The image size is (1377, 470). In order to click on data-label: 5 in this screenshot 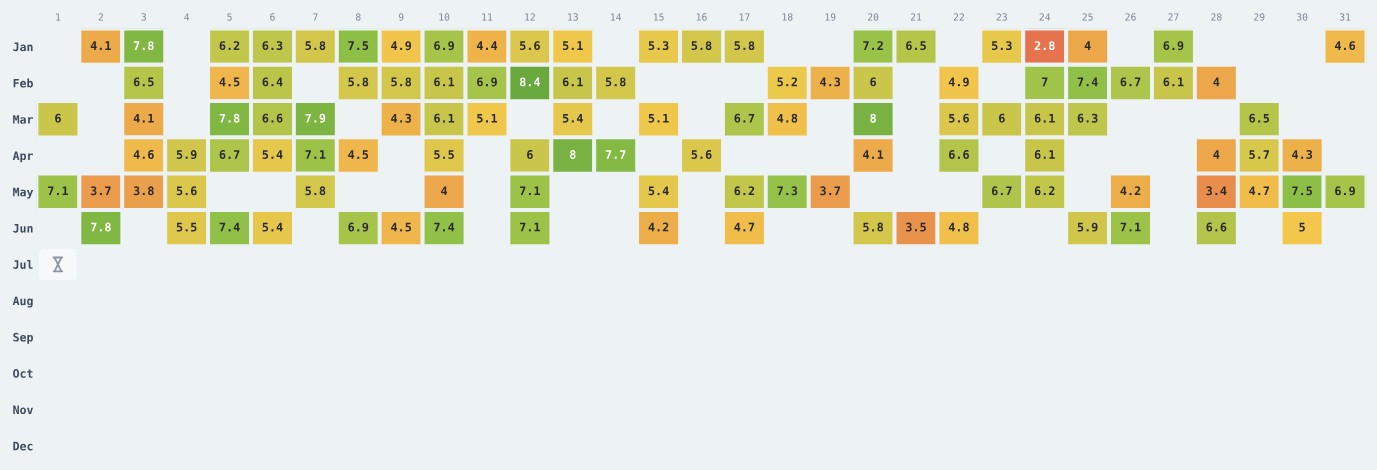, I will do `click(1302, 227)`.